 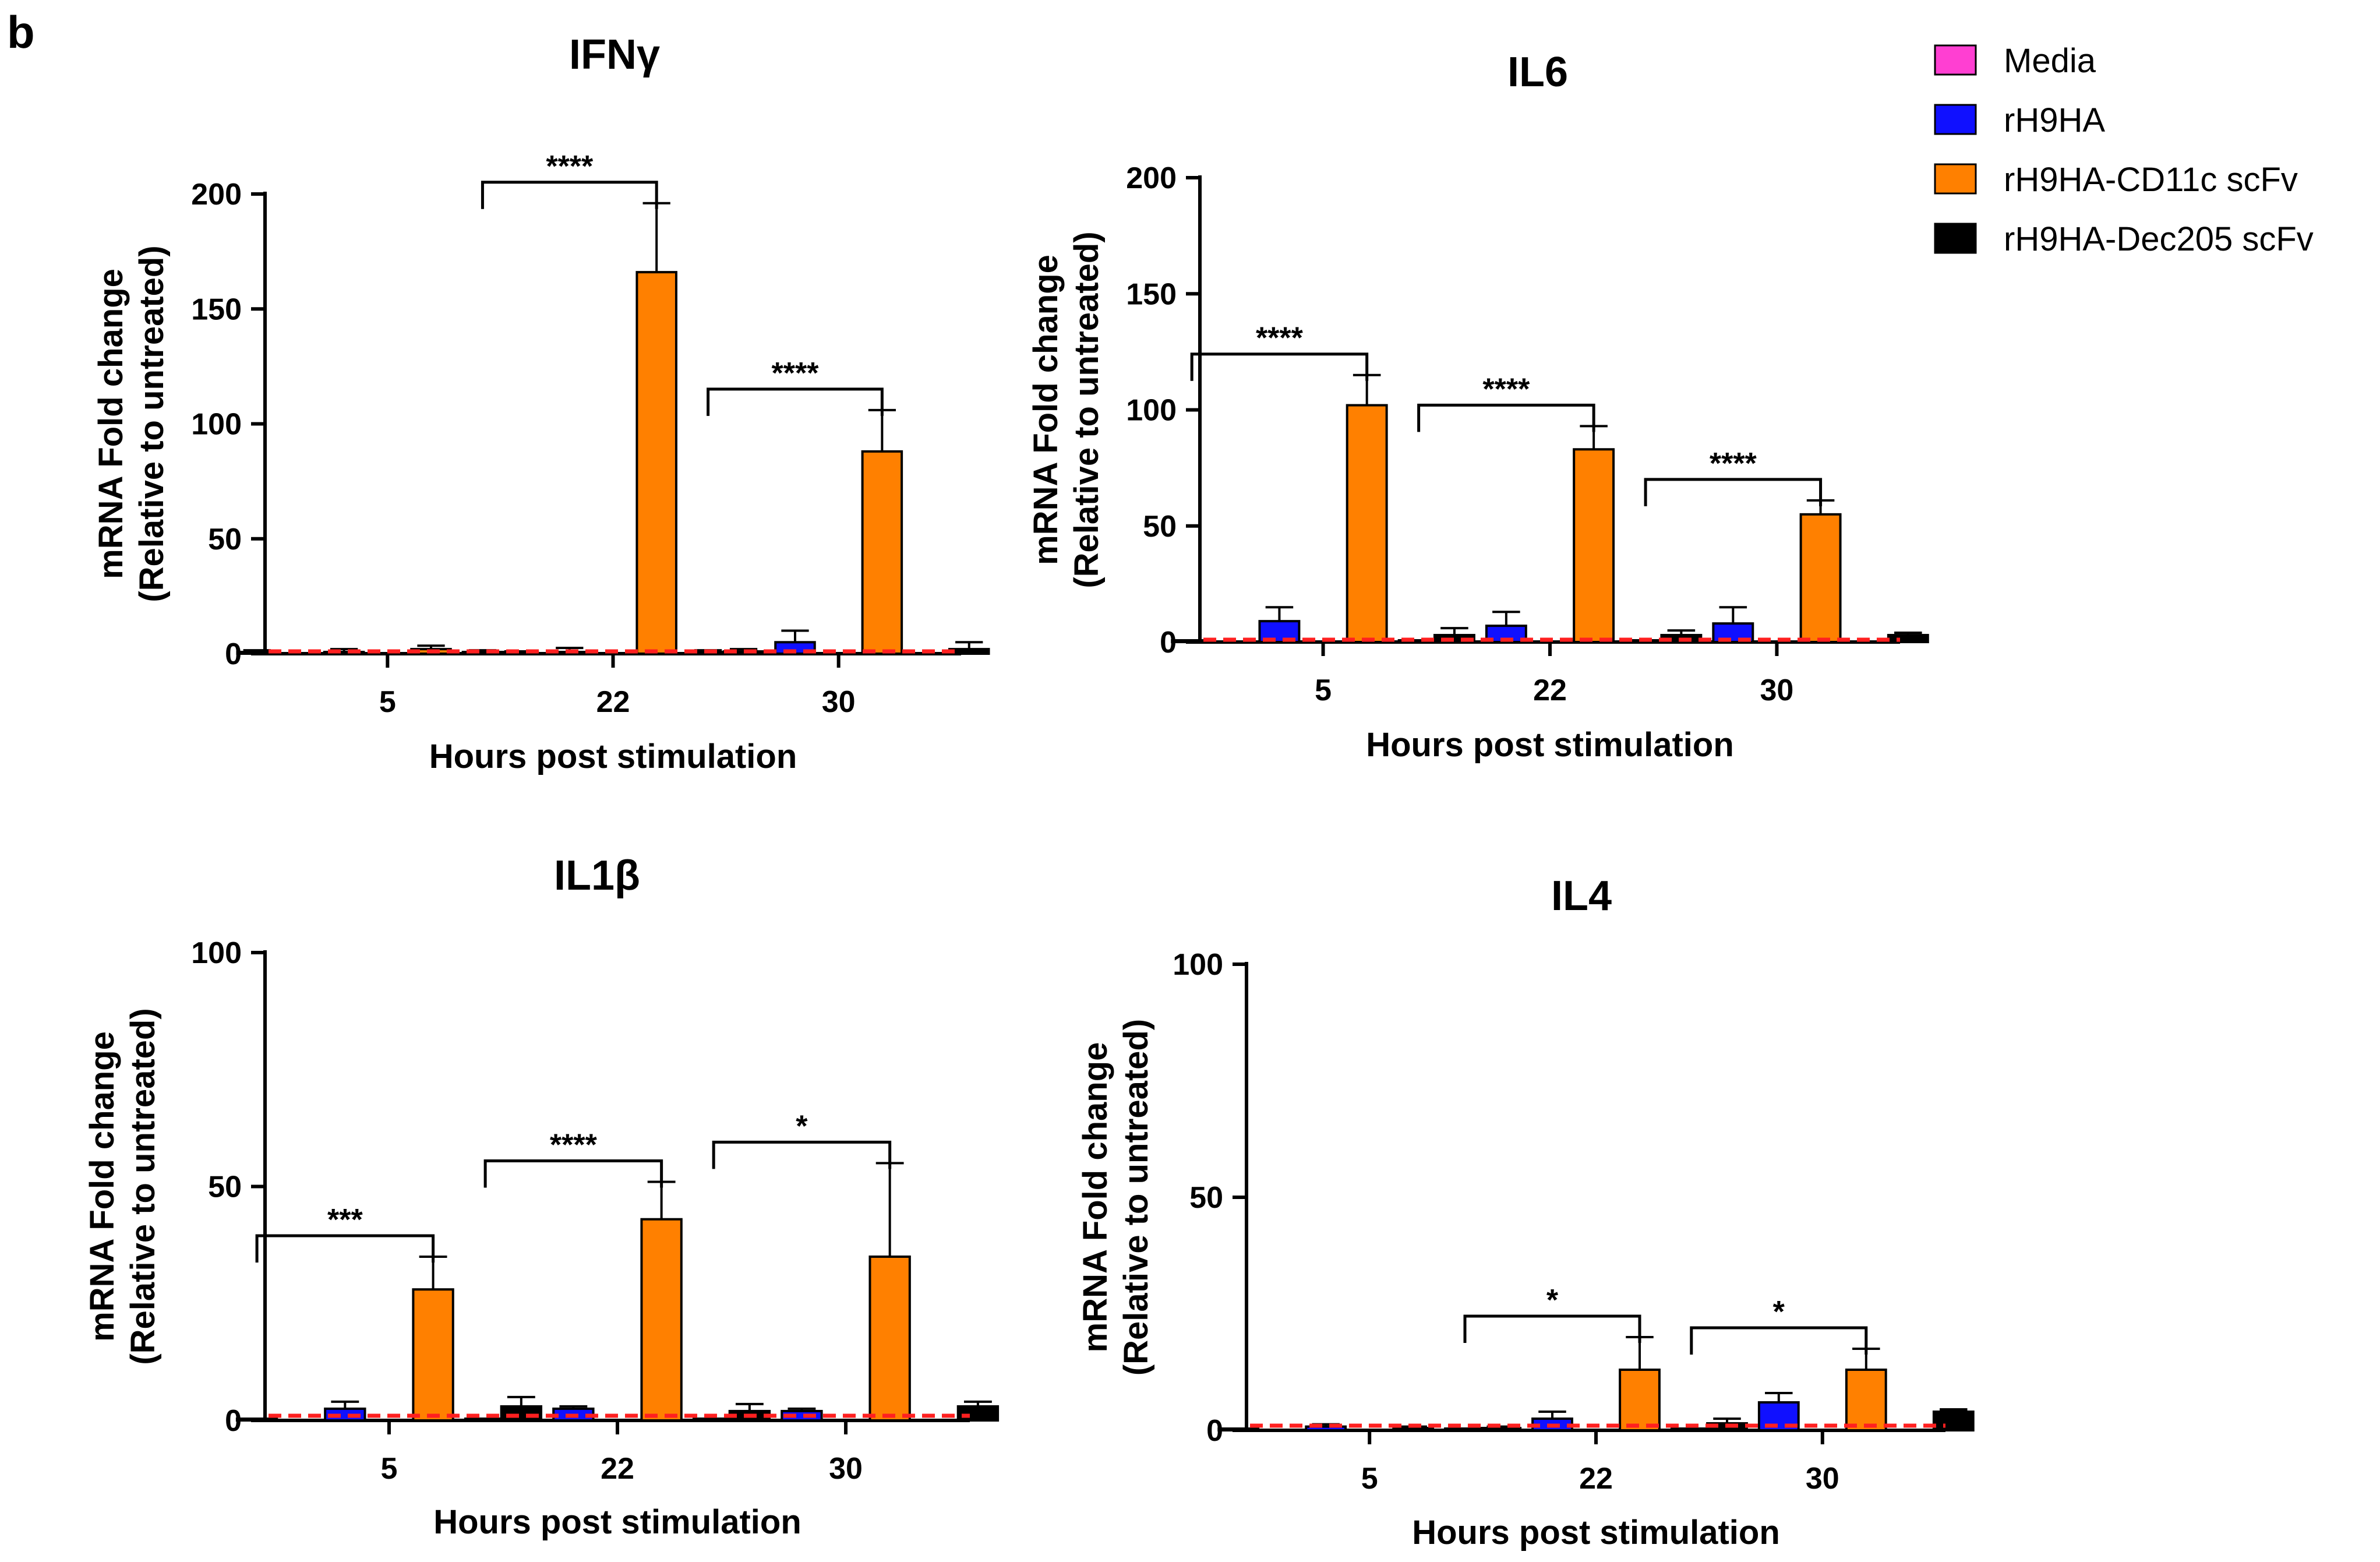 I want to click on legend-label: rH9HA-Dec205 scFv, so click(x=2159, y=239).